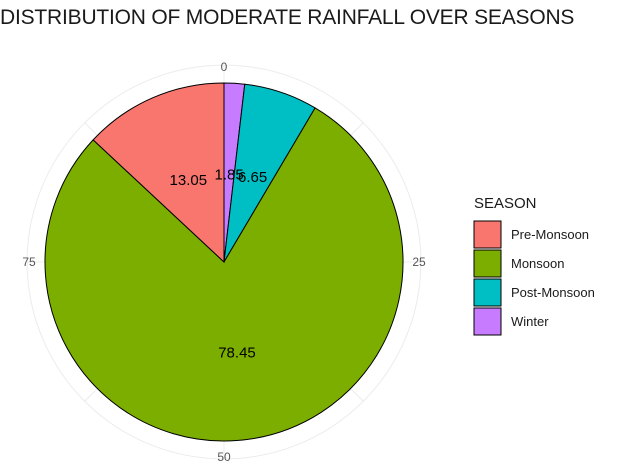 The height and width of the screenshot is (471, 624). I want to click on pie-slice-pre-monsoon, so click(158, 173).